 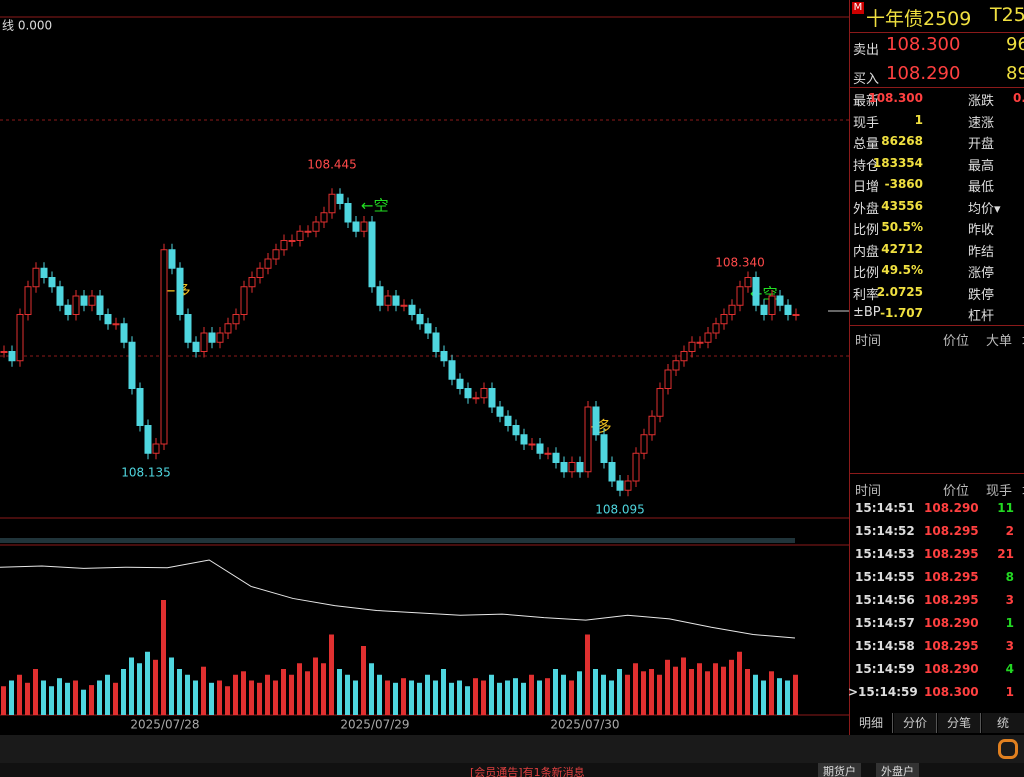 I want to click on quote-label: 比例, so click(x=866, y=230).